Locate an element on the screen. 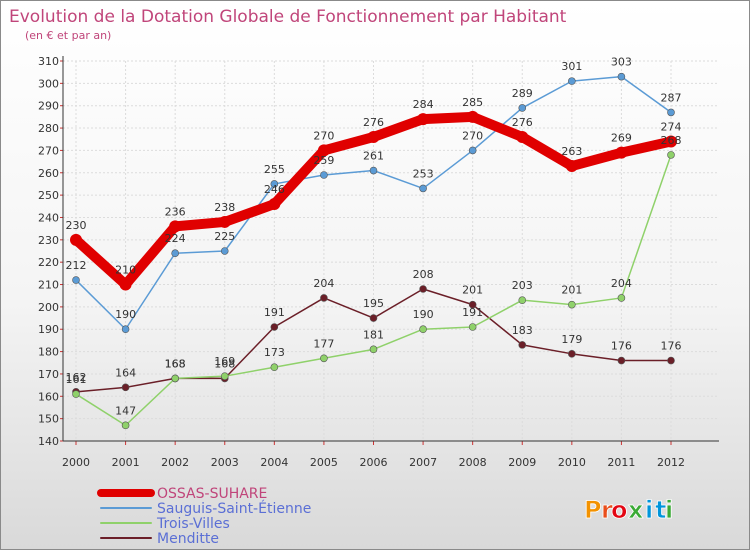 The image size is (750, 550). x-tick-label: 2011 is located at coordinates (621, 462).